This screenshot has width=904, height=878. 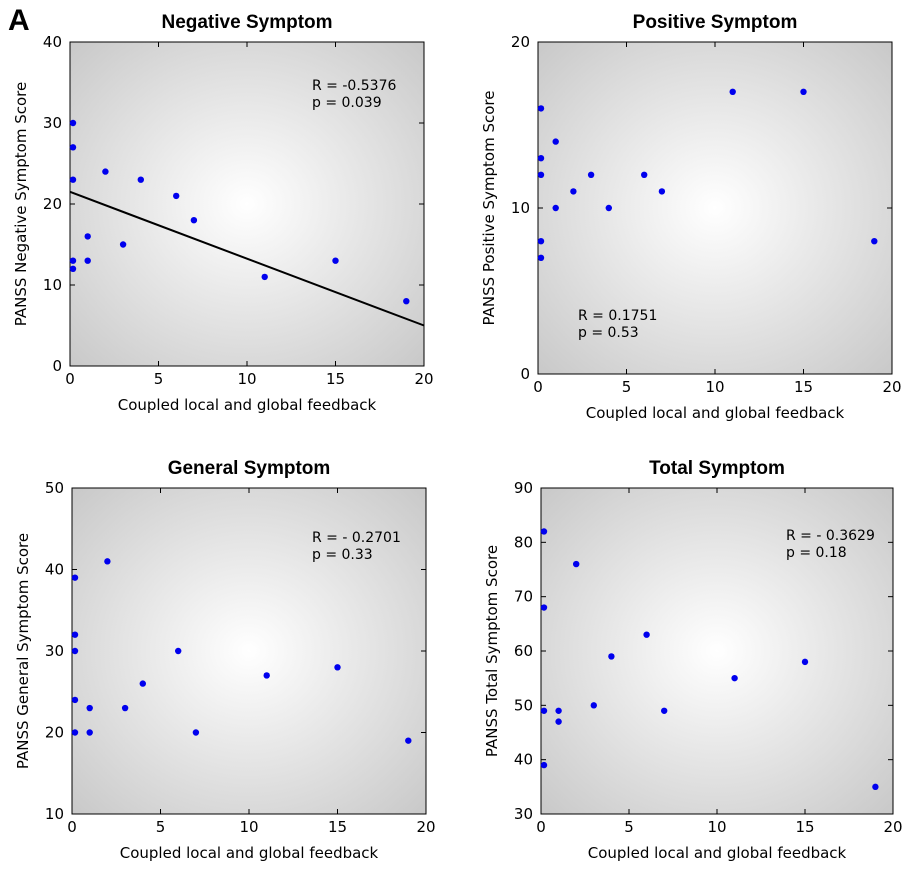 What do you see at coordinates (72, 827) in the screenshot?
I see `x-tick-label: 0` at bounding box center [72, 827].